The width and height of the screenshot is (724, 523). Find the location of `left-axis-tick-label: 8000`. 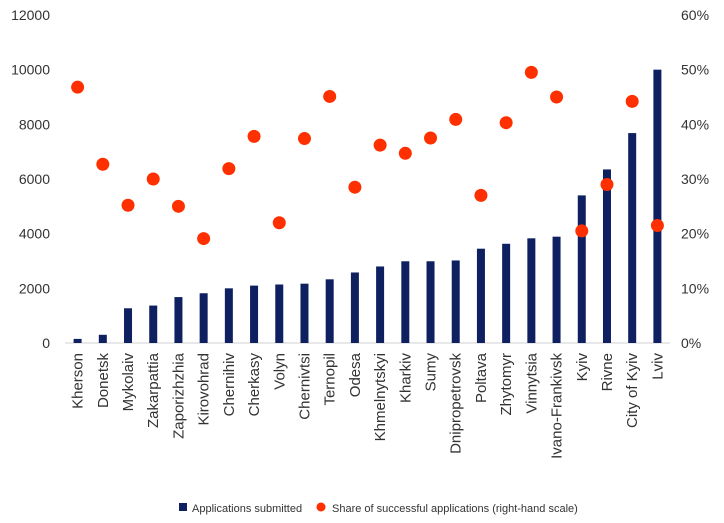

left-axis-tick-label: 8000 is located at coordinates (34, 124).